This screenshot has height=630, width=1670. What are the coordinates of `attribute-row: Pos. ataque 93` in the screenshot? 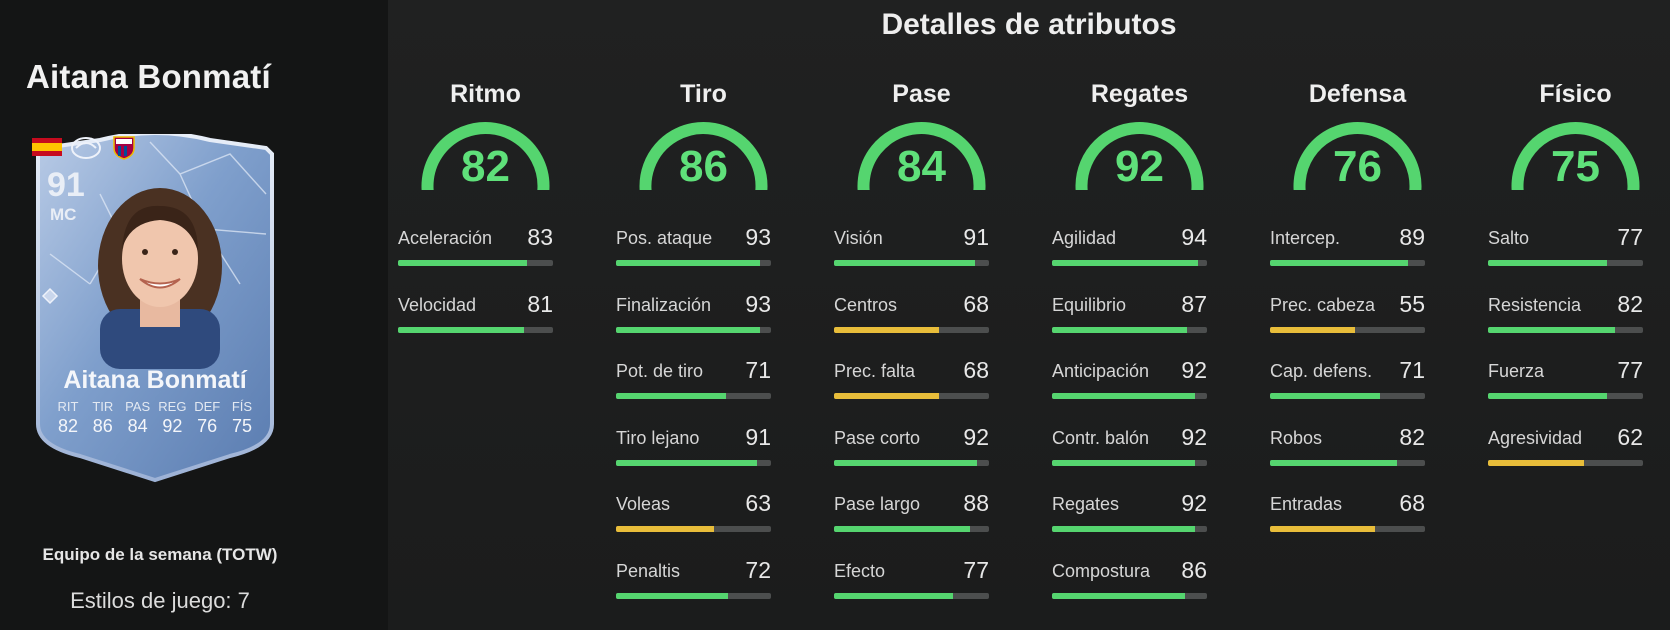 It's located at (693, 245).